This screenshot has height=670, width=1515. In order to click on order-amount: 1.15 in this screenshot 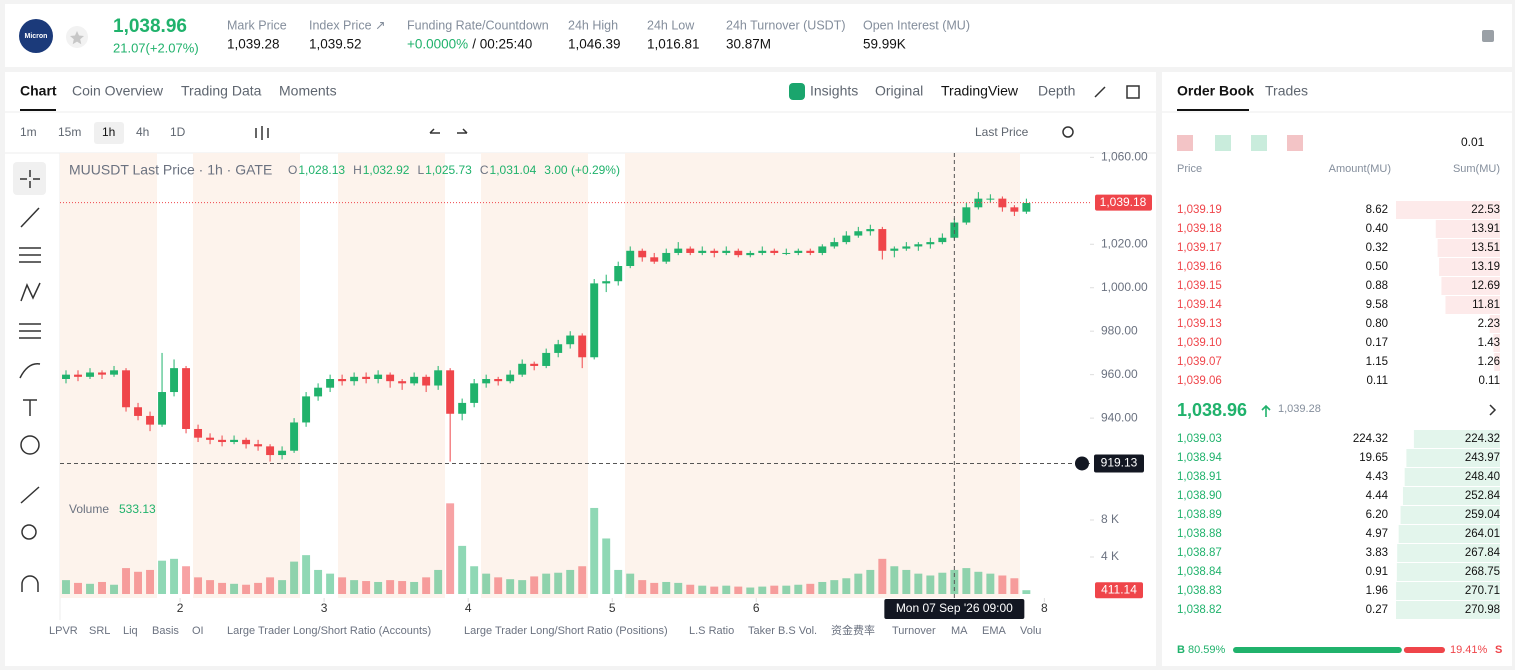, I will do `click(1377, 362)`.